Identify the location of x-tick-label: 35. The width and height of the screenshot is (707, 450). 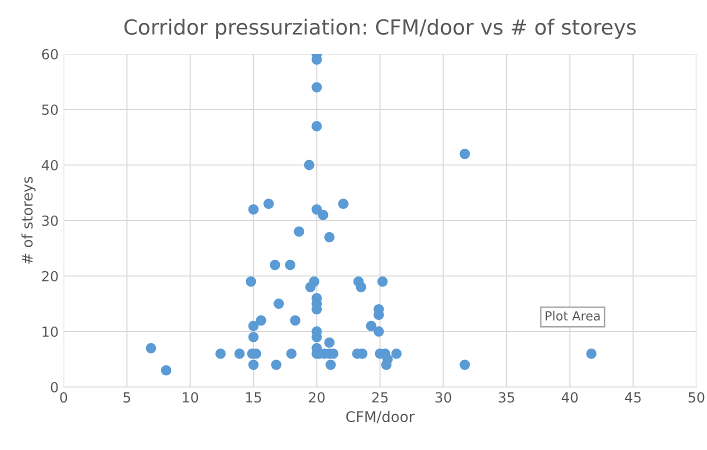
(506, 397).